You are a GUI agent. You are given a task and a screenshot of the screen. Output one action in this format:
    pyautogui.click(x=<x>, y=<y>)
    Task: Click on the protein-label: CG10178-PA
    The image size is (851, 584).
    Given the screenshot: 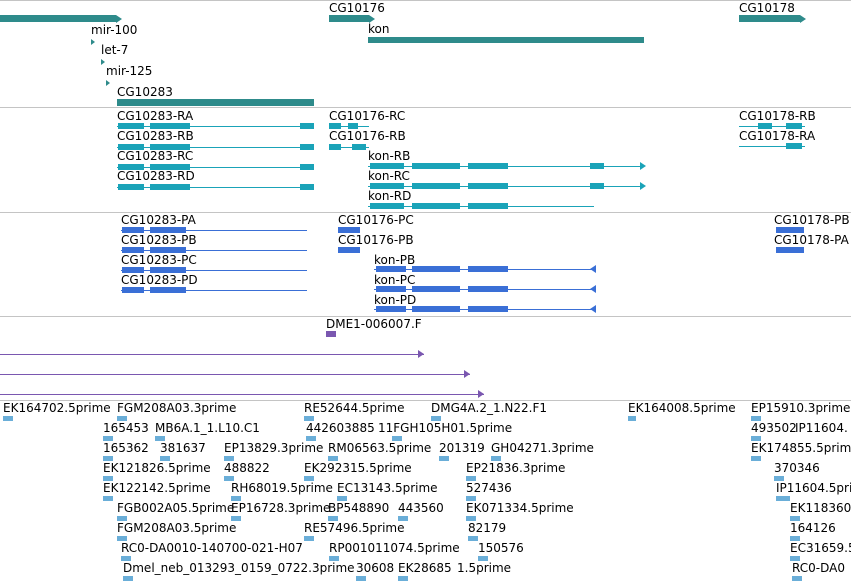 What is the action you would take?
    pyautogui.click(x=811, y=240)
    